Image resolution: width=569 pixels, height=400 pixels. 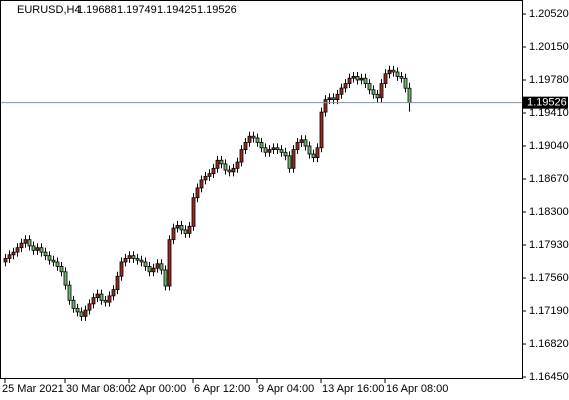 I want to click on price-label-box, so click(x=545, y=102).